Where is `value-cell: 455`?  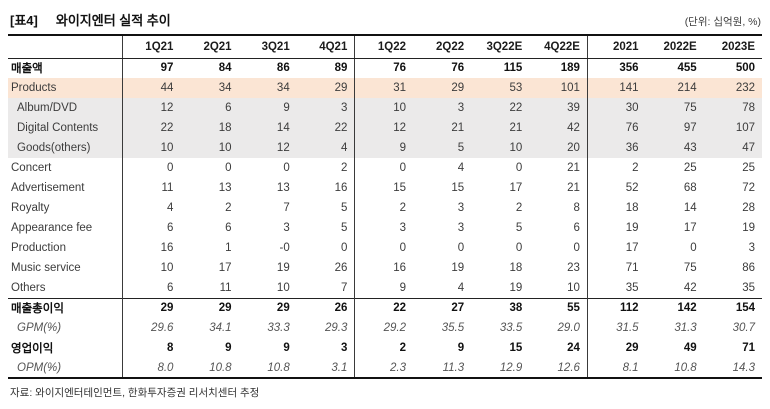 value-cell: 455 is located at coordinates (687, 68).